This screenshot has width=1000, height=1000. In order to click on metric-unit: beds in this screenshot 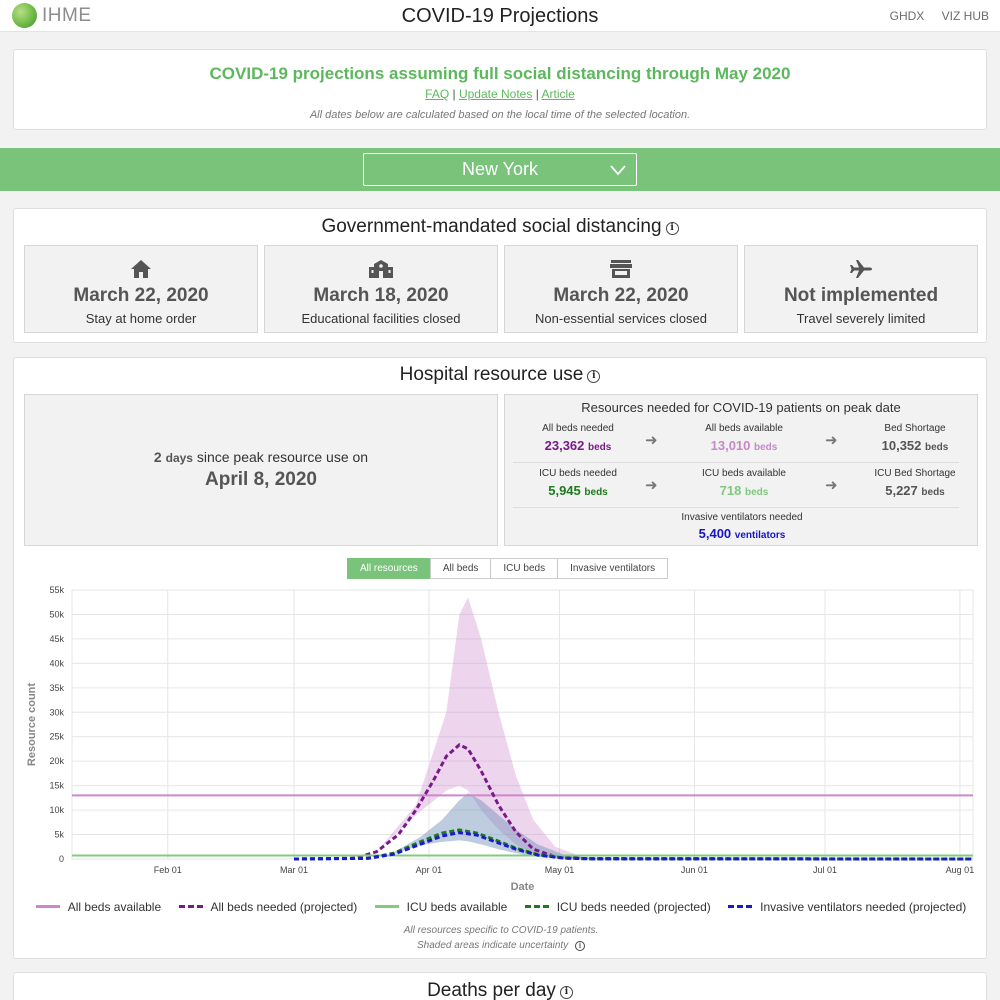, I will do `click(600, 447)`.